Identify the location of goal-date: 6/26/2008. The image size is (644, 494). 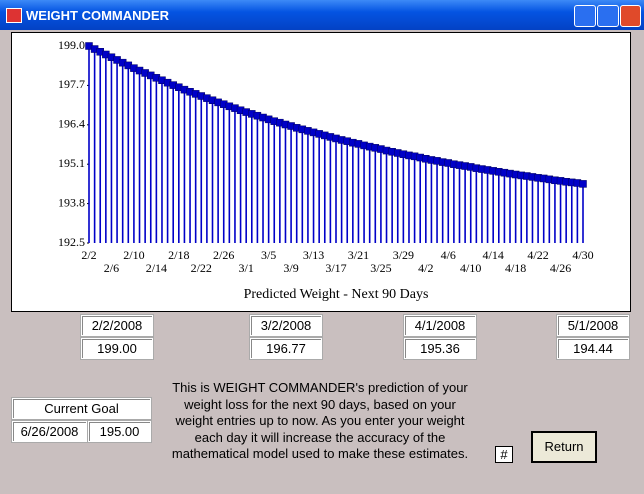
(49, 431).